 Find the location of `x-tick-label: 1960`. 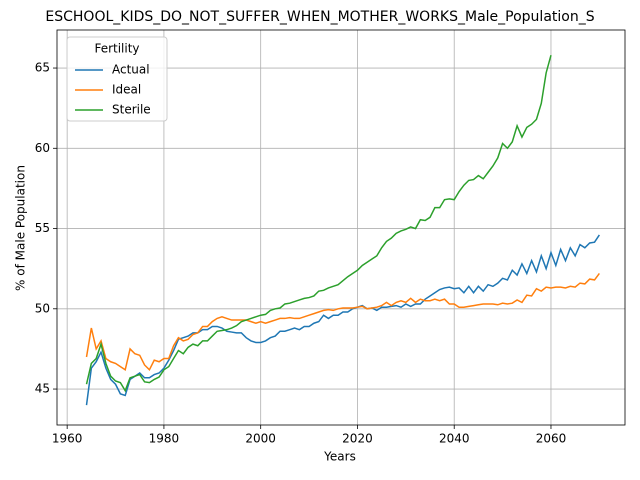

x-tick-label: 1960 is located at coordinates (67, 439).